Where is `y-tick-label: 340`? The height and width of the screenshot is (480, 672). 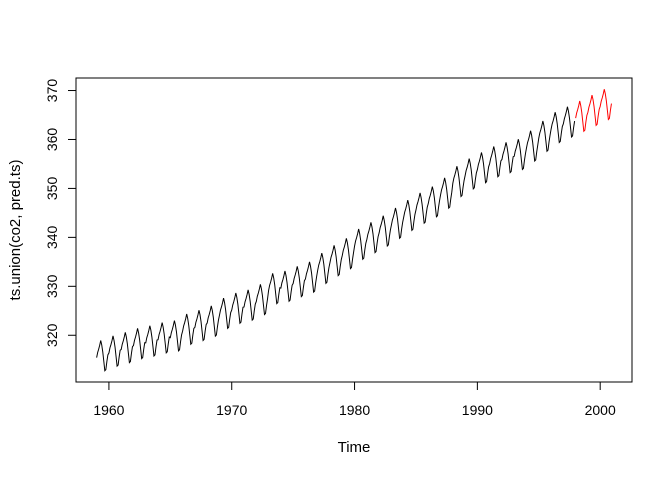
y-tick-label: 340 is located at coordinates (52, 237).